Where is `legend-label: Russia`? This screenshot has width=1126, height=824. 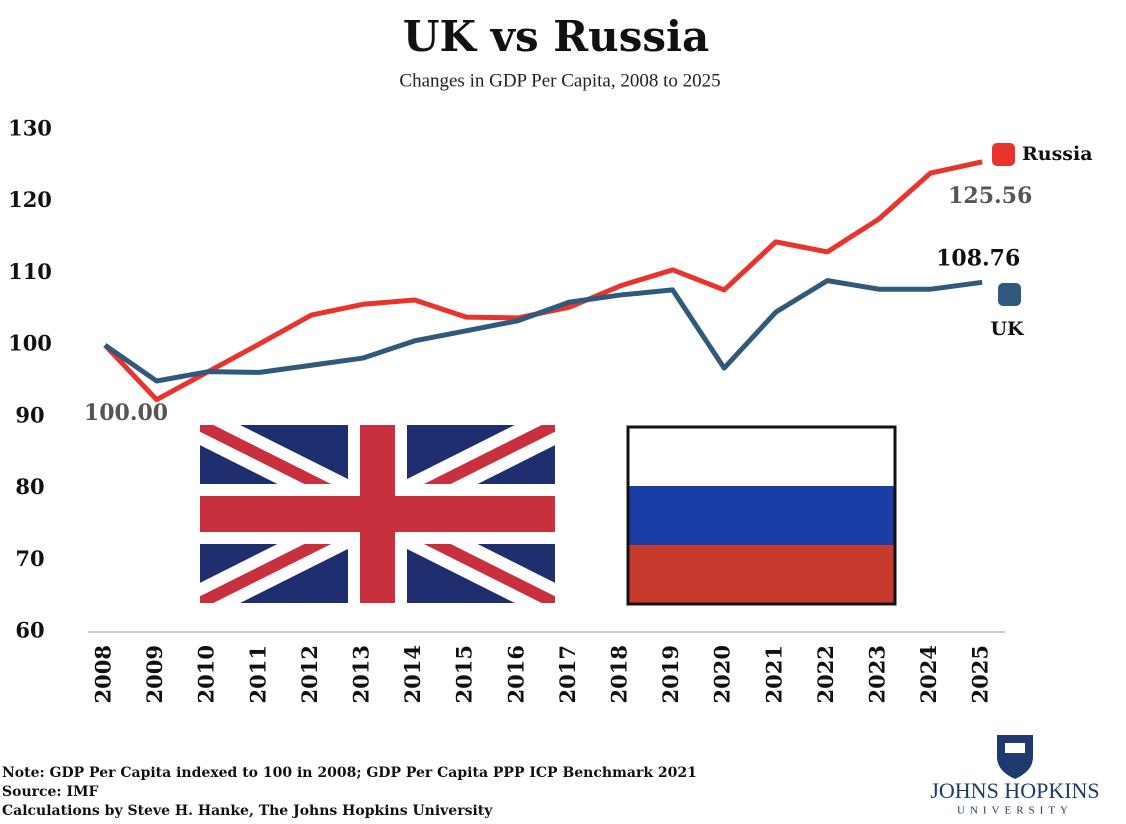
legend-label: Russia is located at coordinates (1057, 154).